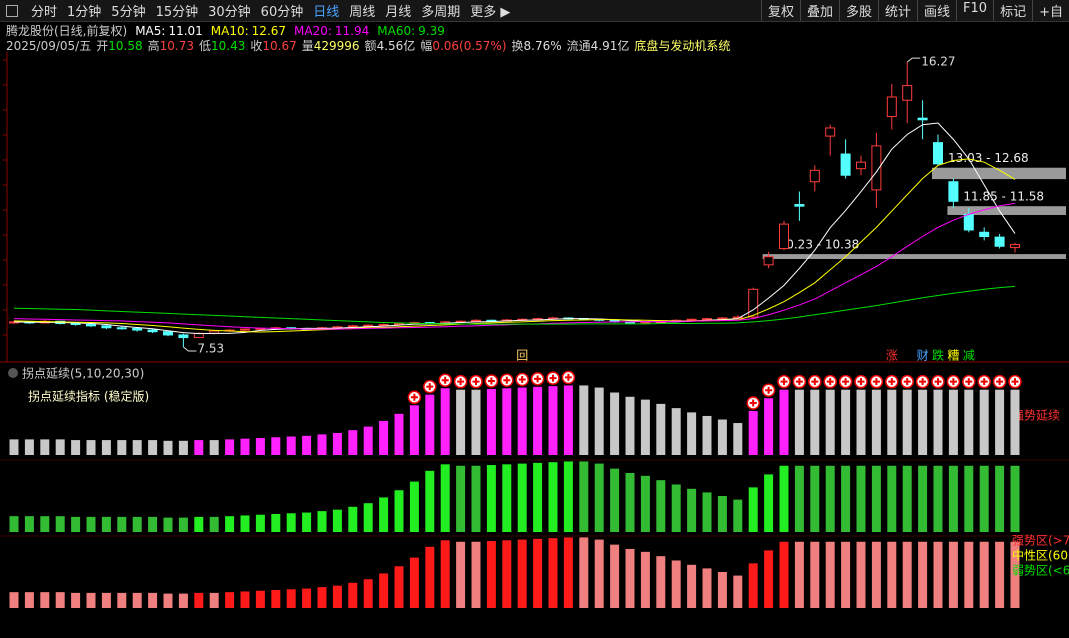  I want to click on ma-value: 12.67, so click(269, 30).